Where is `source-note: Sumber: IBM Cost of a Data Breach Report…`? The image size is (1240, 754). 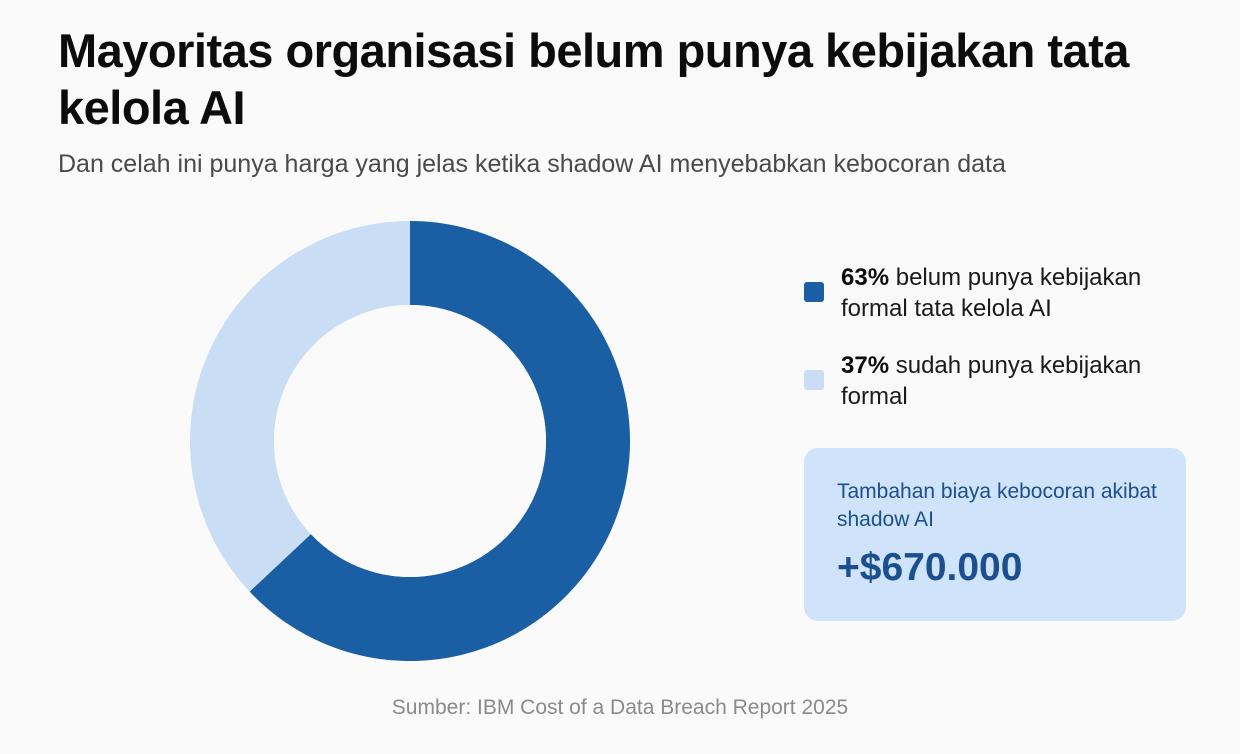 source-note: Sumber: IBM Cost of a Data Breach Report… is located at coordinates (620, 707).